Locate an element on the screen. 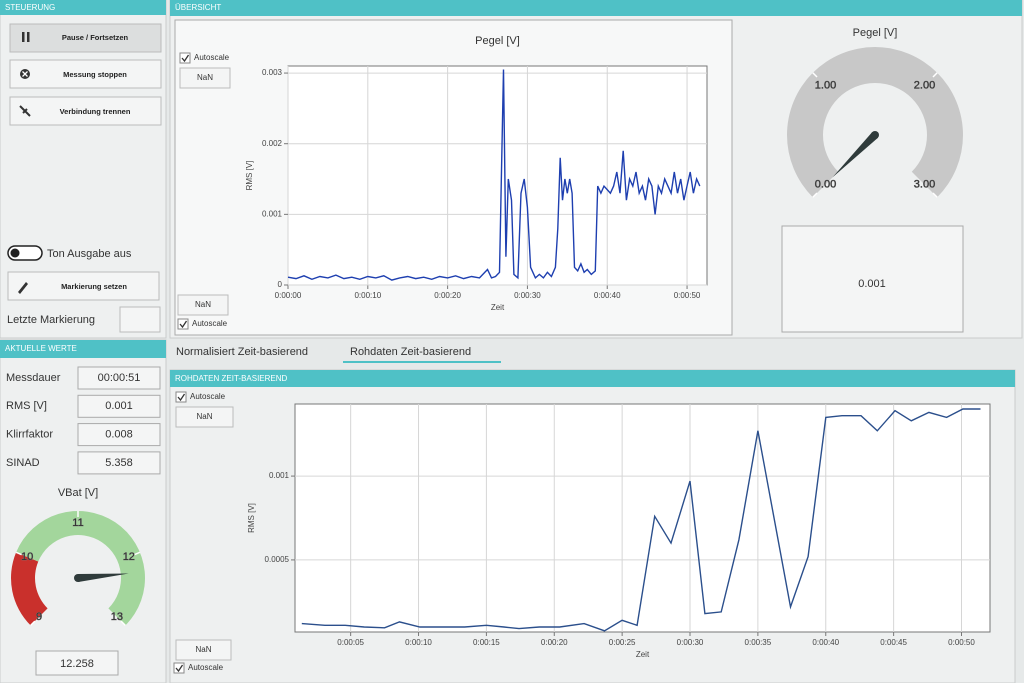 The height and width of the screenshot is (683, 1024). x-axis-label: Zeit is located at coordinates (498, 307).